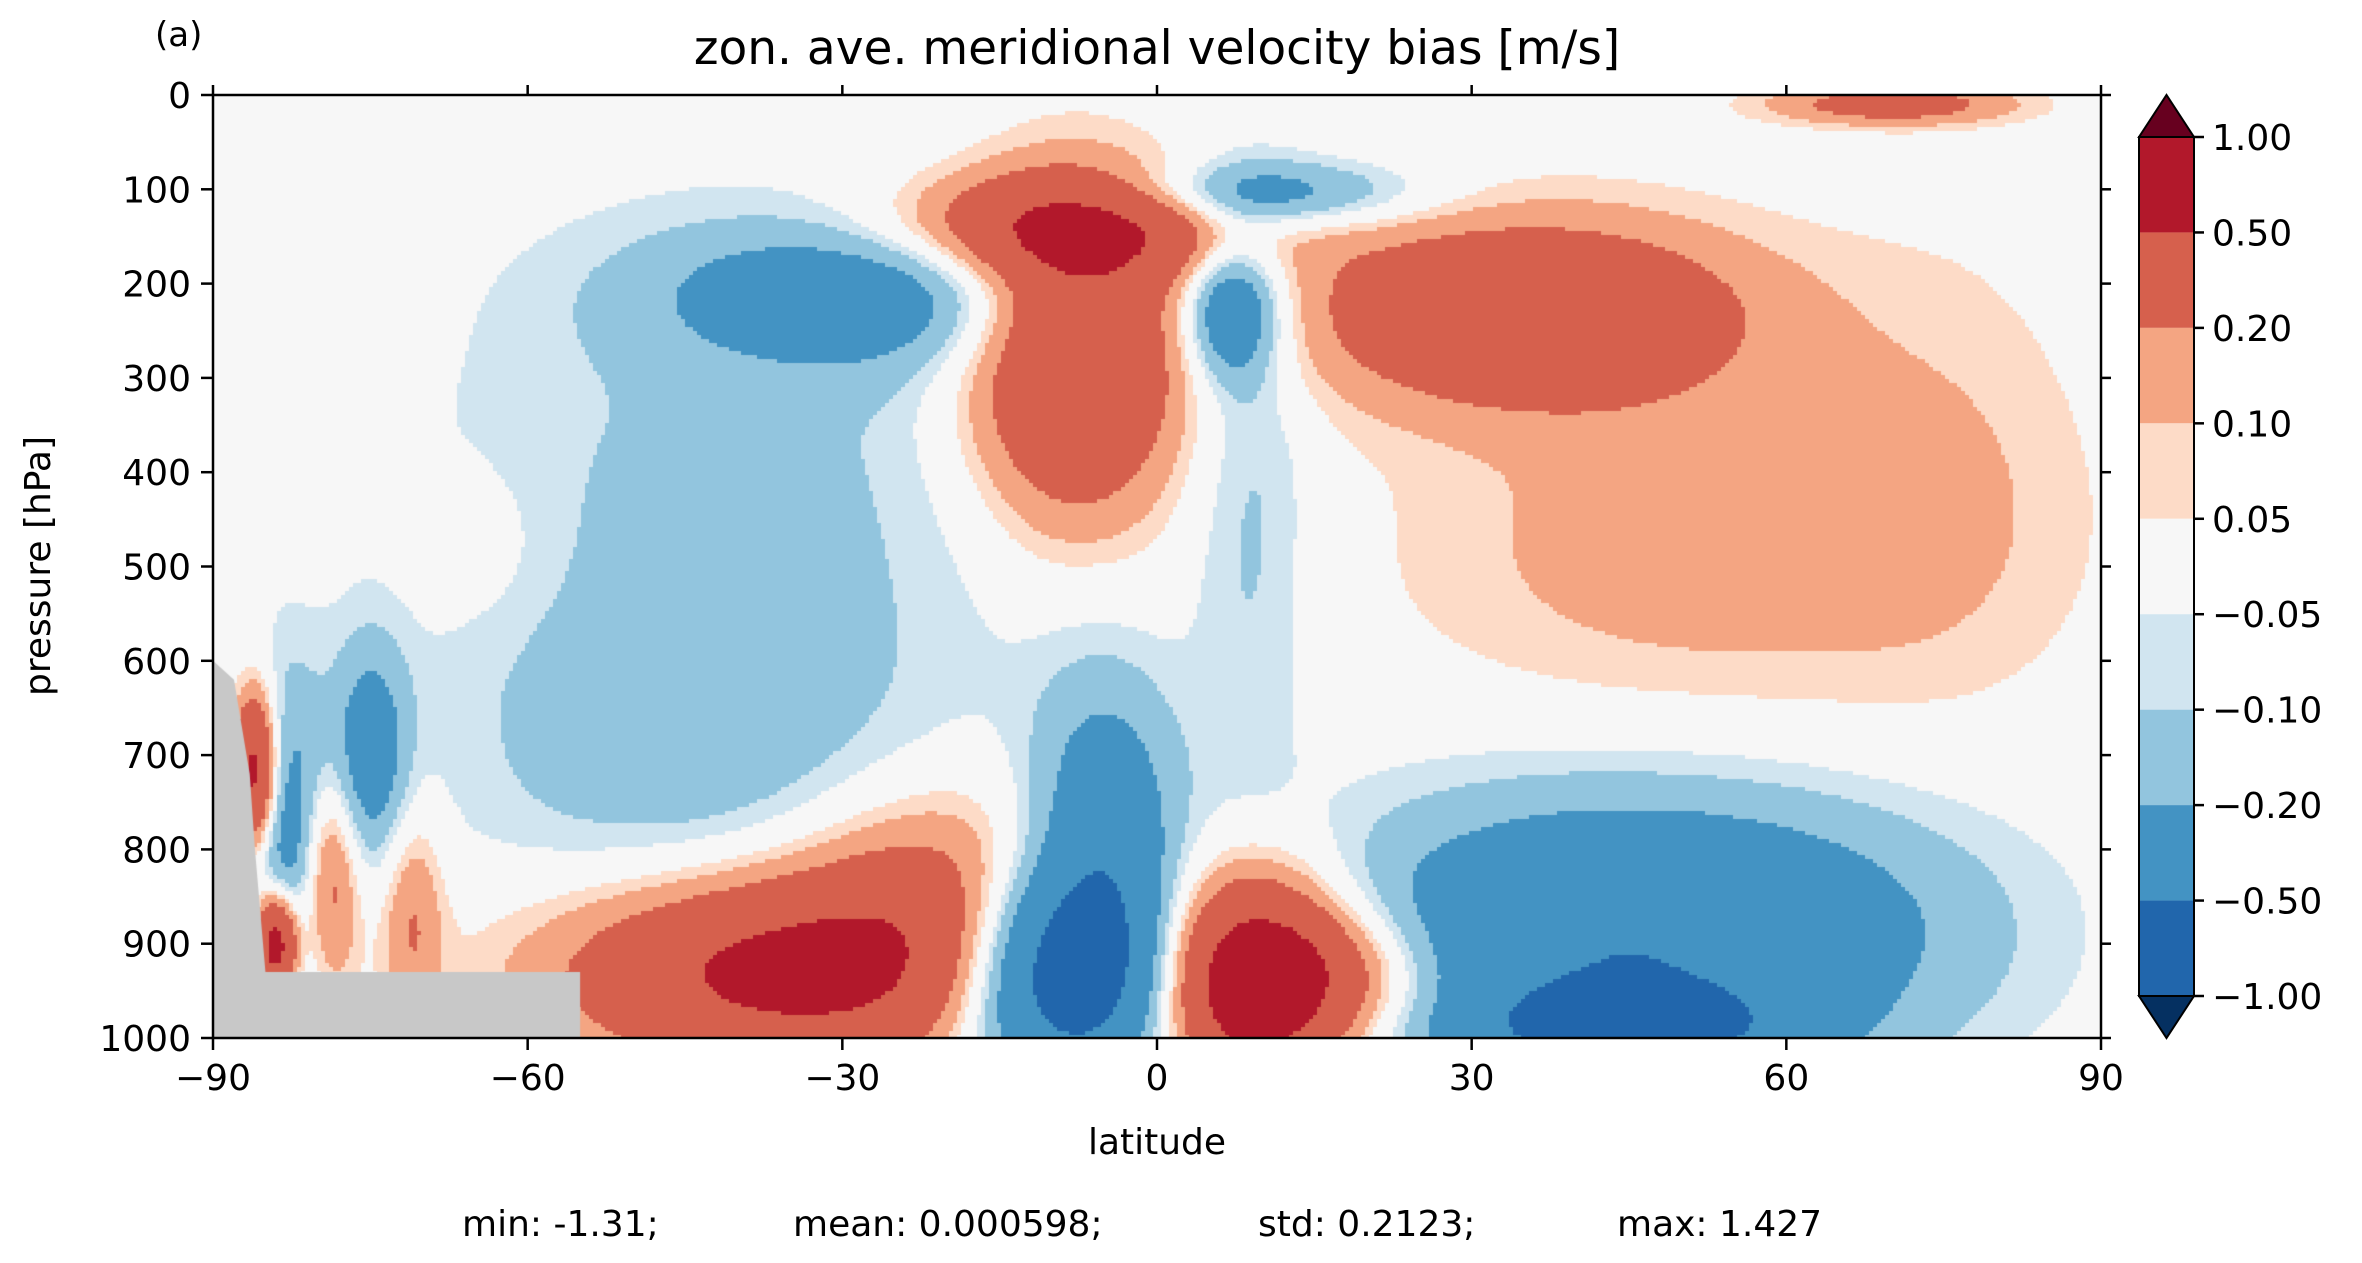 This screenshot has height=1263, width=2362. Describe the element at coordinates (1366, 1224) in the screenshot. I see `stat-std: std: 0.2123;` at that location.